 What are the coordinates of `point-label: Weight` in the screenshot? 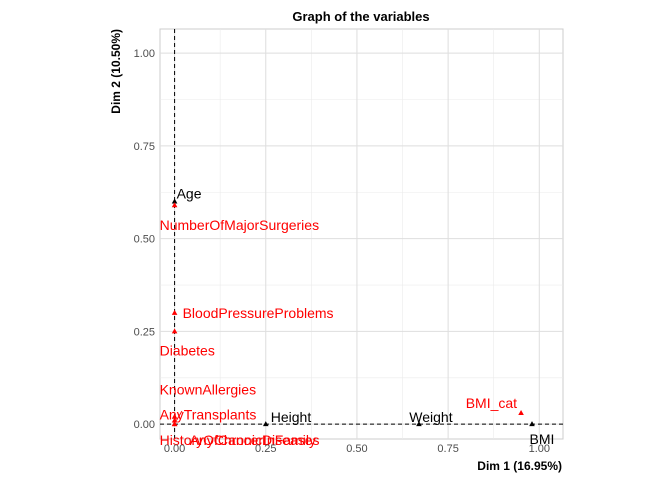 It's located at (430, 417).